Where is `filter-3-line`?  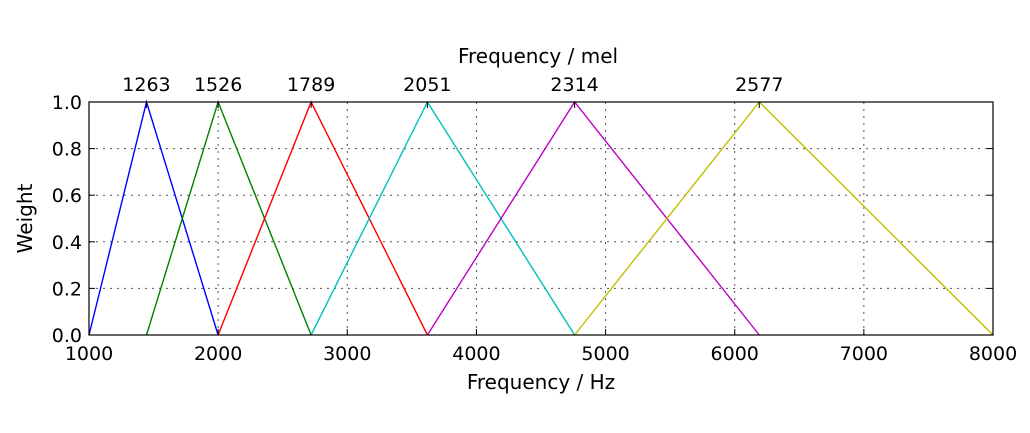 filter-3-line is located at coordinates (323, 218).